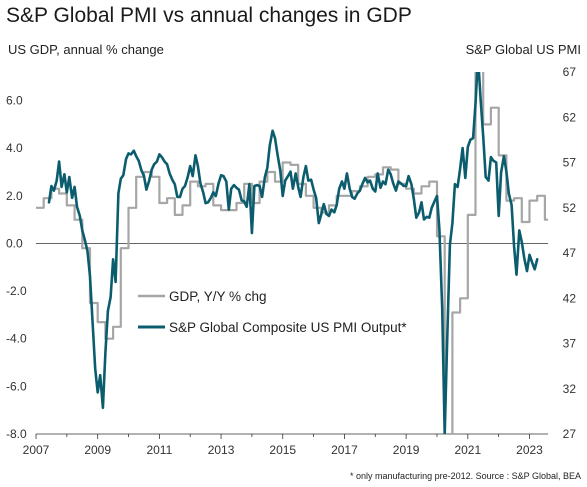  I want to click on x-tick-label: 2013, so click(221, 450).